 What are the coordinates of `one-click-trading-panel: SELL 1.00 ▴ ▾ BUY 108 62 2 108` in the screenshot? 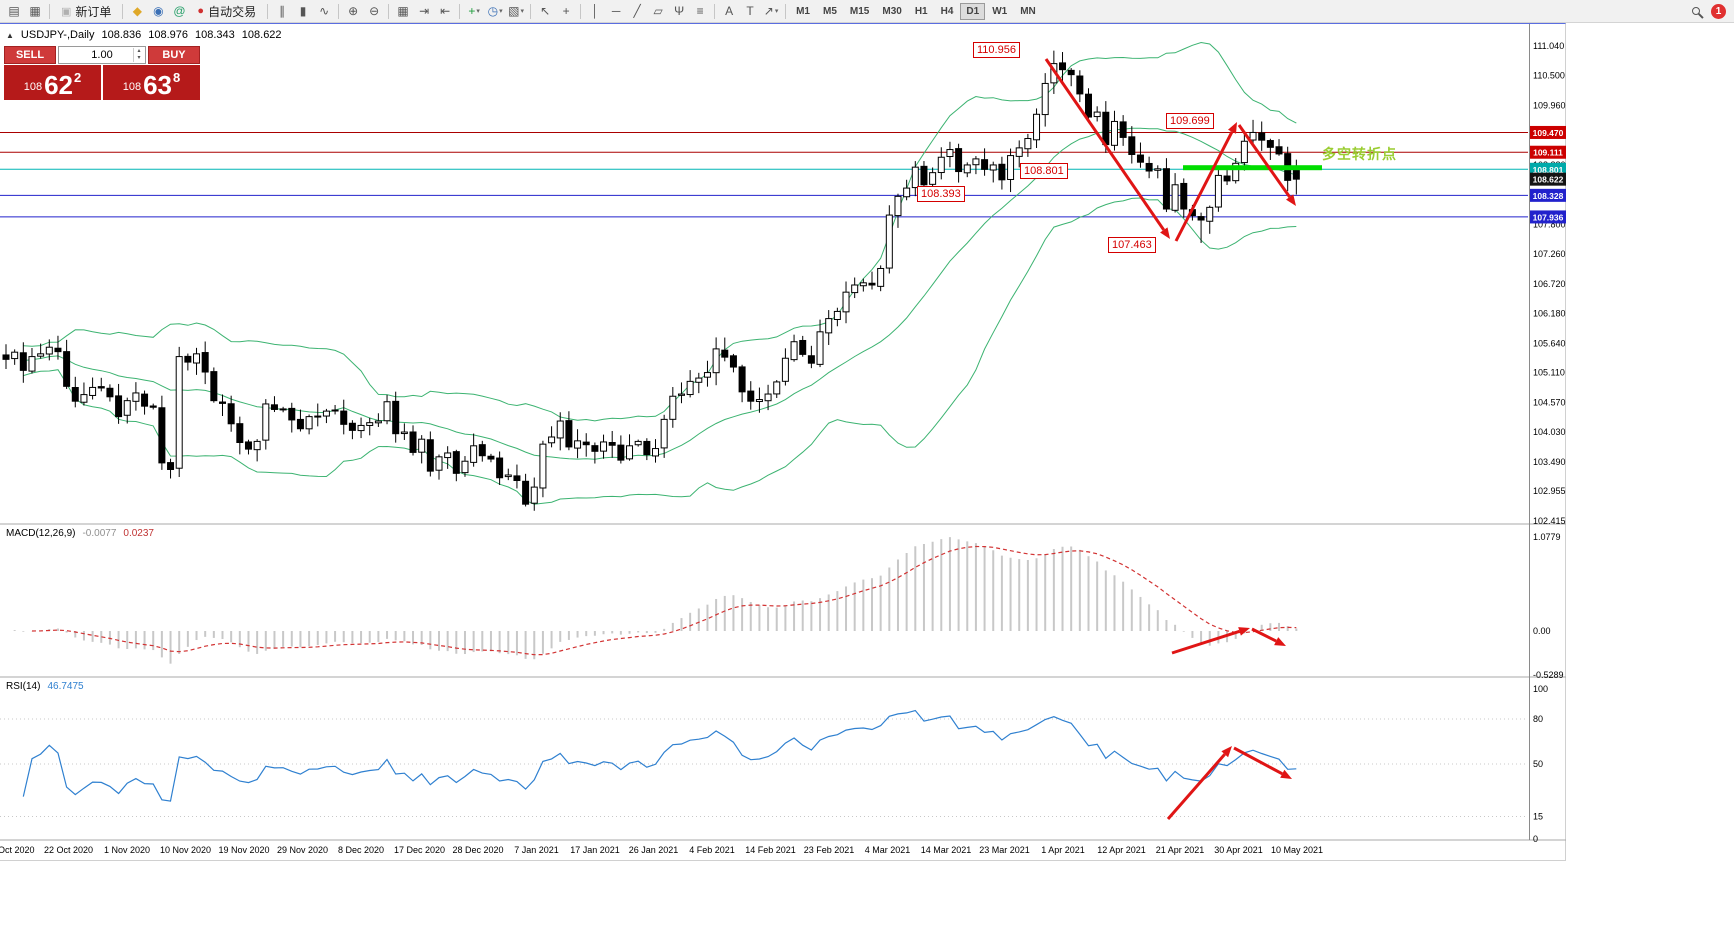 It's located at (102, 73).